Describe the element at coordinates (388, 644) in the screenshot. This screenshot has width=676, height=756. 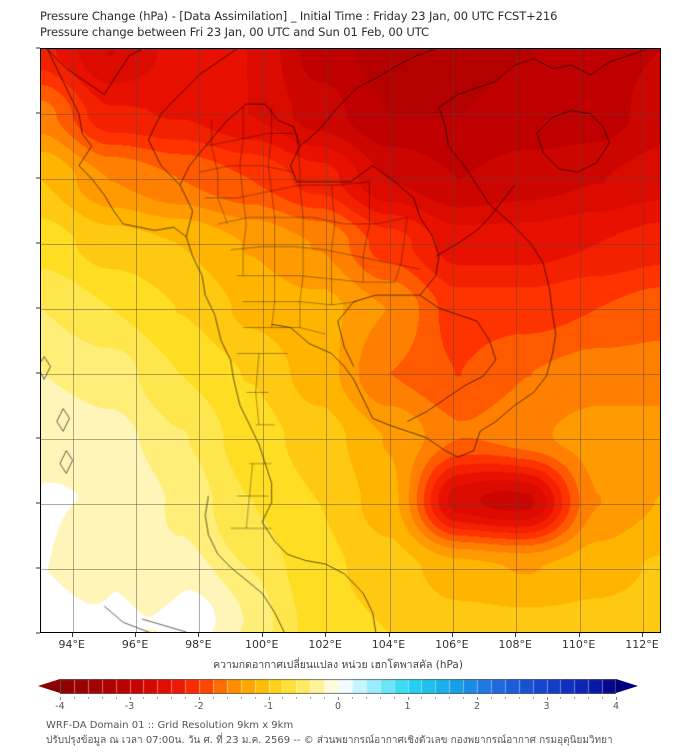
I see `xtick-label-104: 104°E` at that location.